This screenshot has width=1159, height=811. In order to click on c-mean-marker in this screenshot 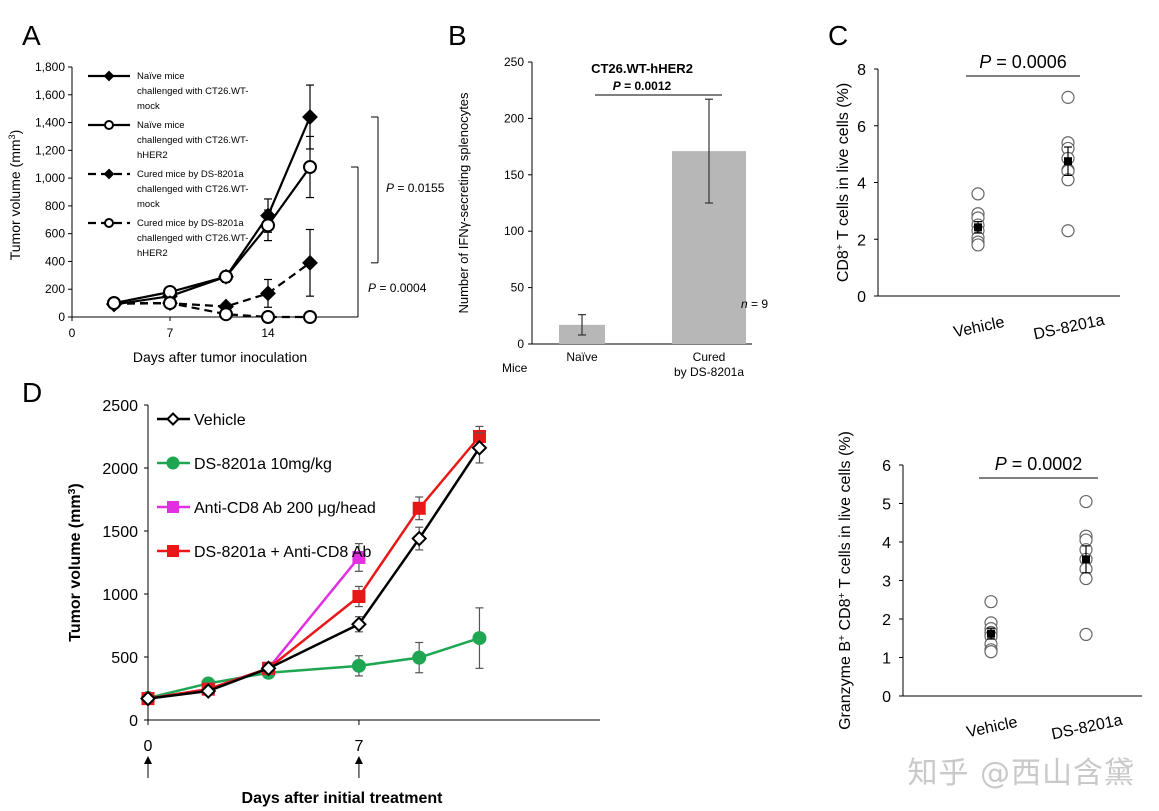, I will do `click(1068, 161)`.